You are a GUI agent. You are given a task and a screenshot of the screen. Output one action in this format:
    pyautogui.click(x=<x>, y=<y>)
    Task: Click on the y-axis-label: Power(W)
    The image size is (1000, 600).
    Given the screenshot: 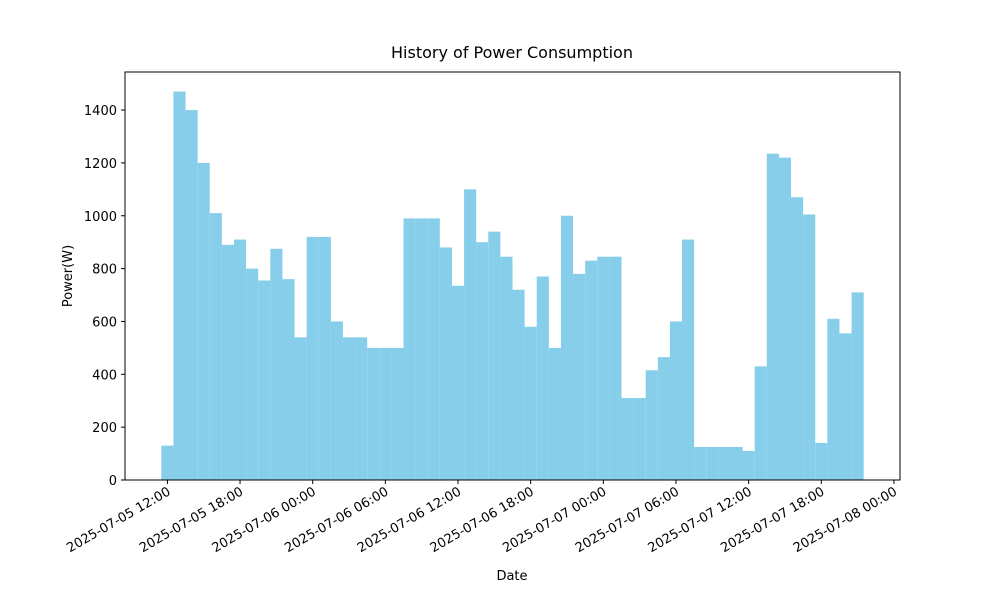 What is the action you would take?
    pyautogui.click(x=68, y=276)
    